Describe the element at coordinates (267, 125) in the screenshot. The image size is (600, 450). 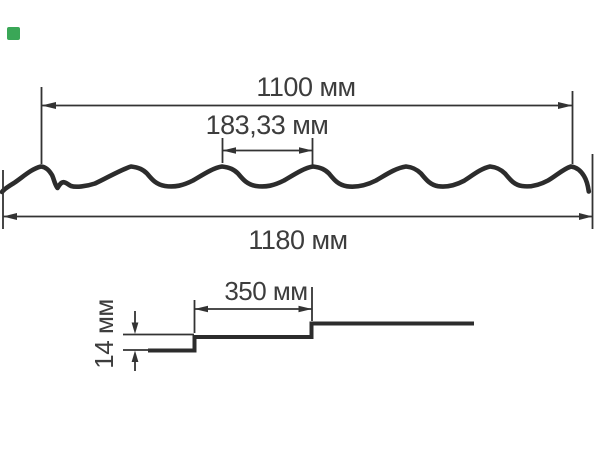
I see `label-wave-pitch: 183,33 мм` at that location.